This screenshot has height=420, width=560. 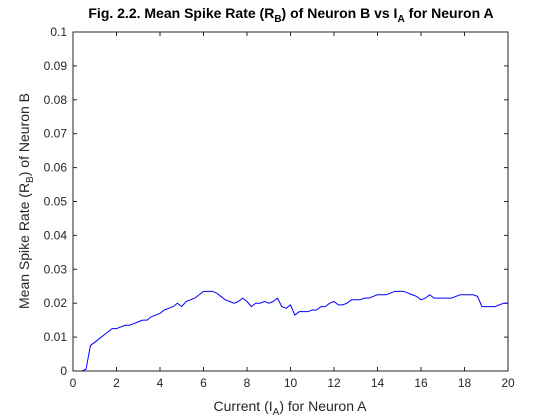 I want to click on x-tick-label: 4, so click(x=160, y=383).